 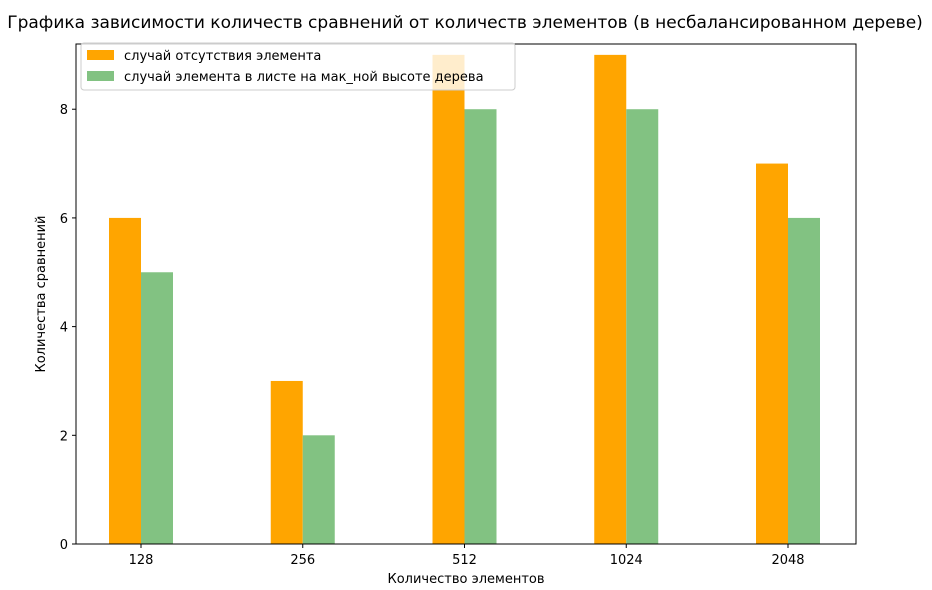 What do you see at coordinates (64, 545) in the screenshot?
I see `y-tick-label-0: 0` at bounding box center [64, 545].